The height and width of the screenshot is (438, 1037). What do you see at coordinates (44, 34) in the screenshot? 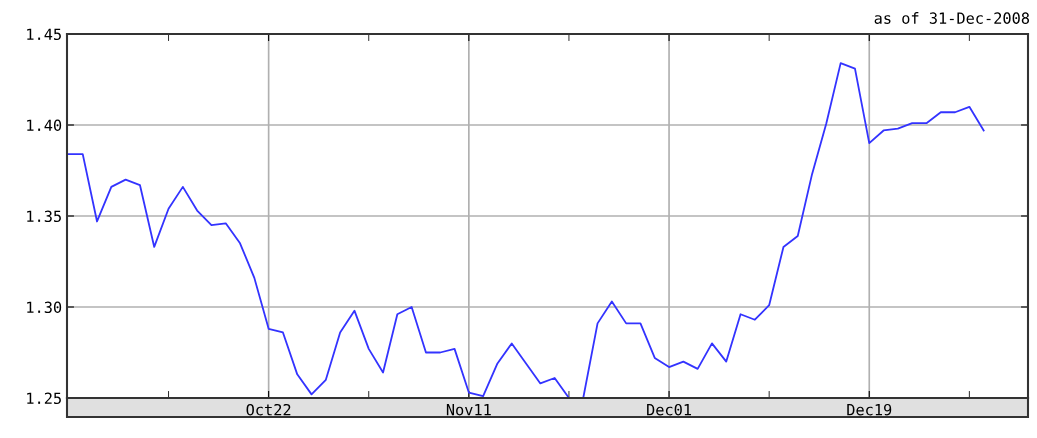
I see `y-tick-label: 1.45` at bounding box center [44, 34].